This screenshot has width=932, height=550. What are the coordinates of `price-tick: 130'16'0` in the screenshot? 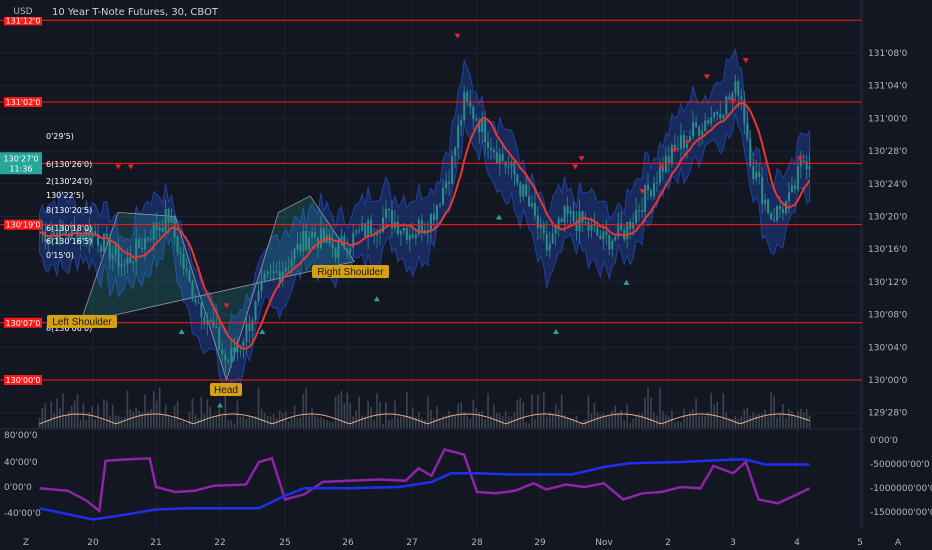 It's located at (888, 250).